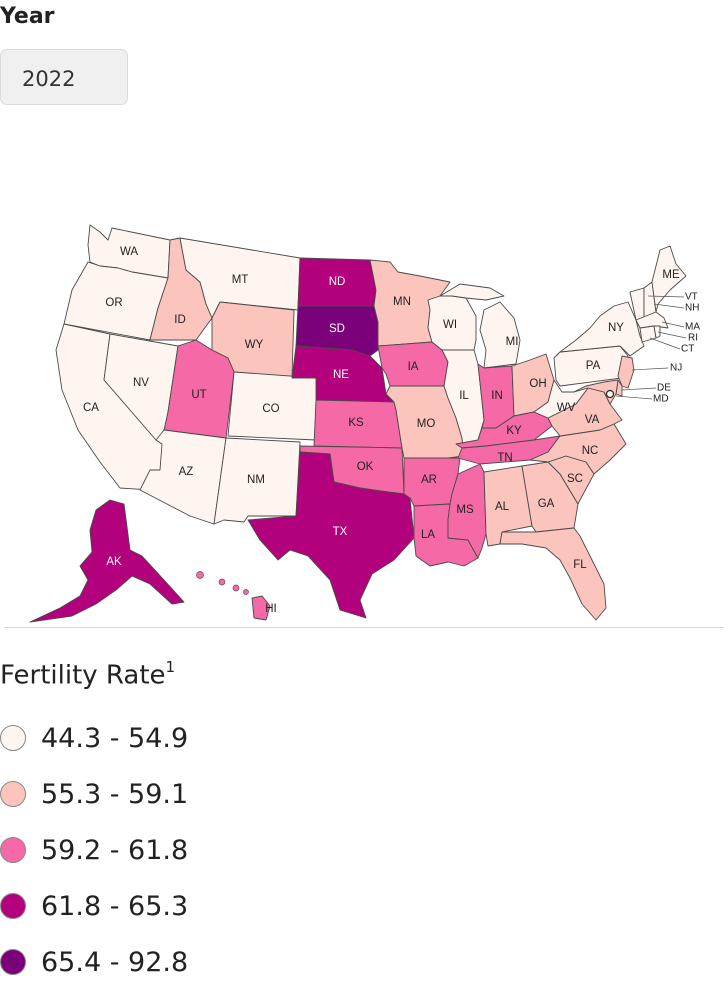 The image size is (728, 1000). I want to click on state-wi, so click(452, 323).